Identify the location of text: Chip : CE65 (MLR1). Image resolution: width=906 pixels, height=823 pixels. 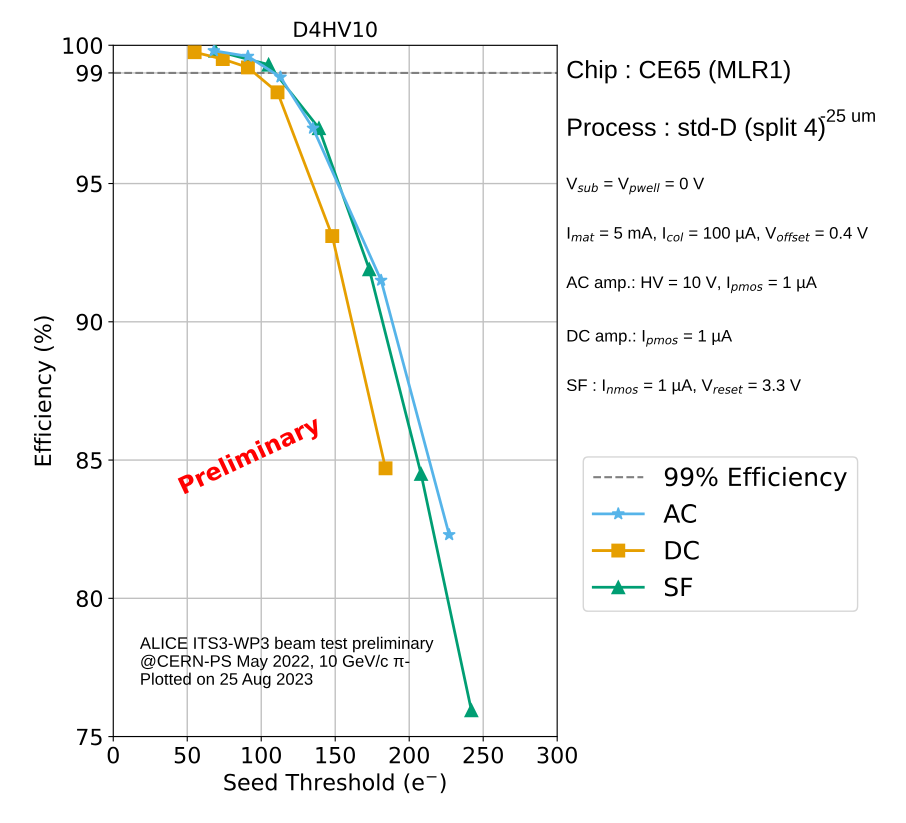
(679, 72).